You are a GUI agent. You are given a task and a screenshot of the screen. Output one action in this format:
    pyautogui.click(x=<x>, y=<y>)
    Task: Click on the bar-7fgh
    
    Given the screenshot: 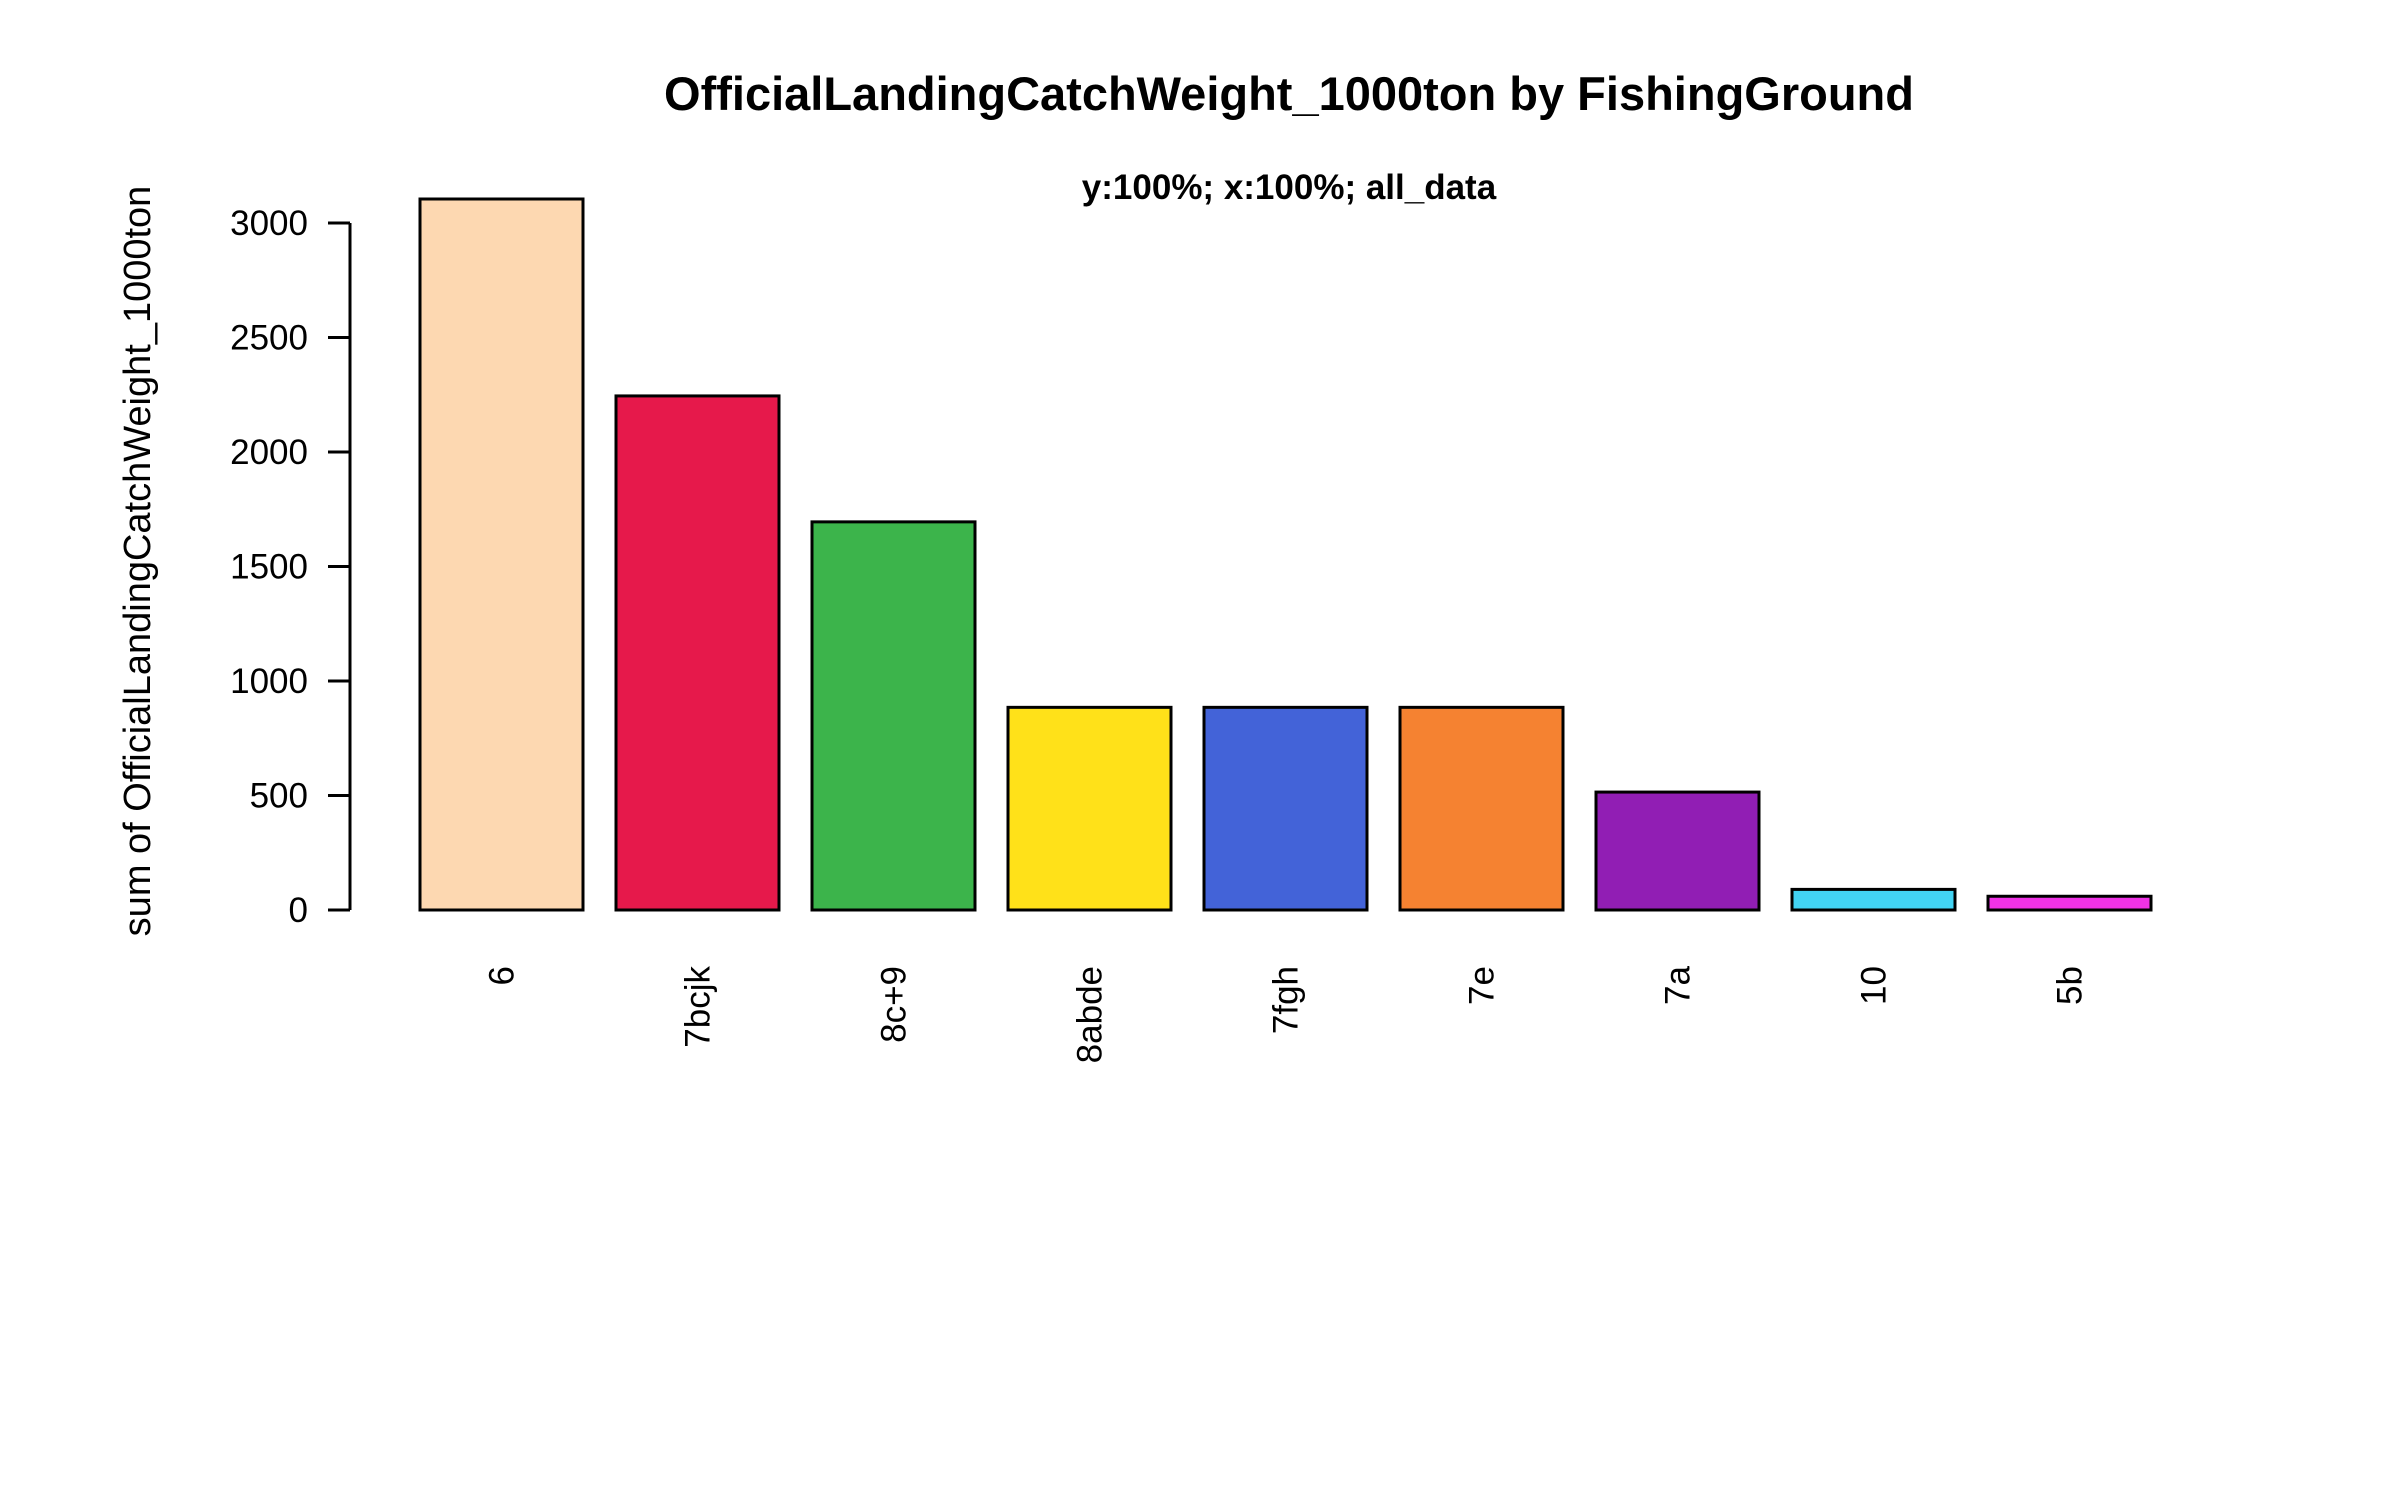 What is the action you would take?
    pyautogui.click(x=1285, y=808)
    